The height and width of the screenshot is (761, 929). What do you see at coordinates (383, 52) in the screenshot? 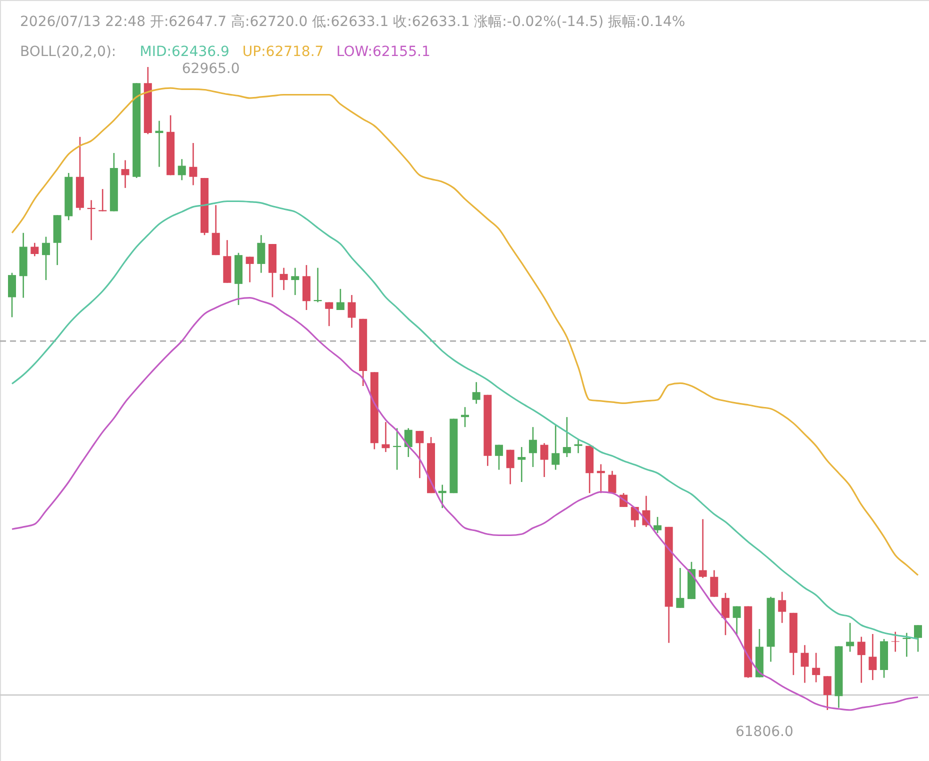
I see `text: LOW:62155.1` at bounding box center [383, 52].